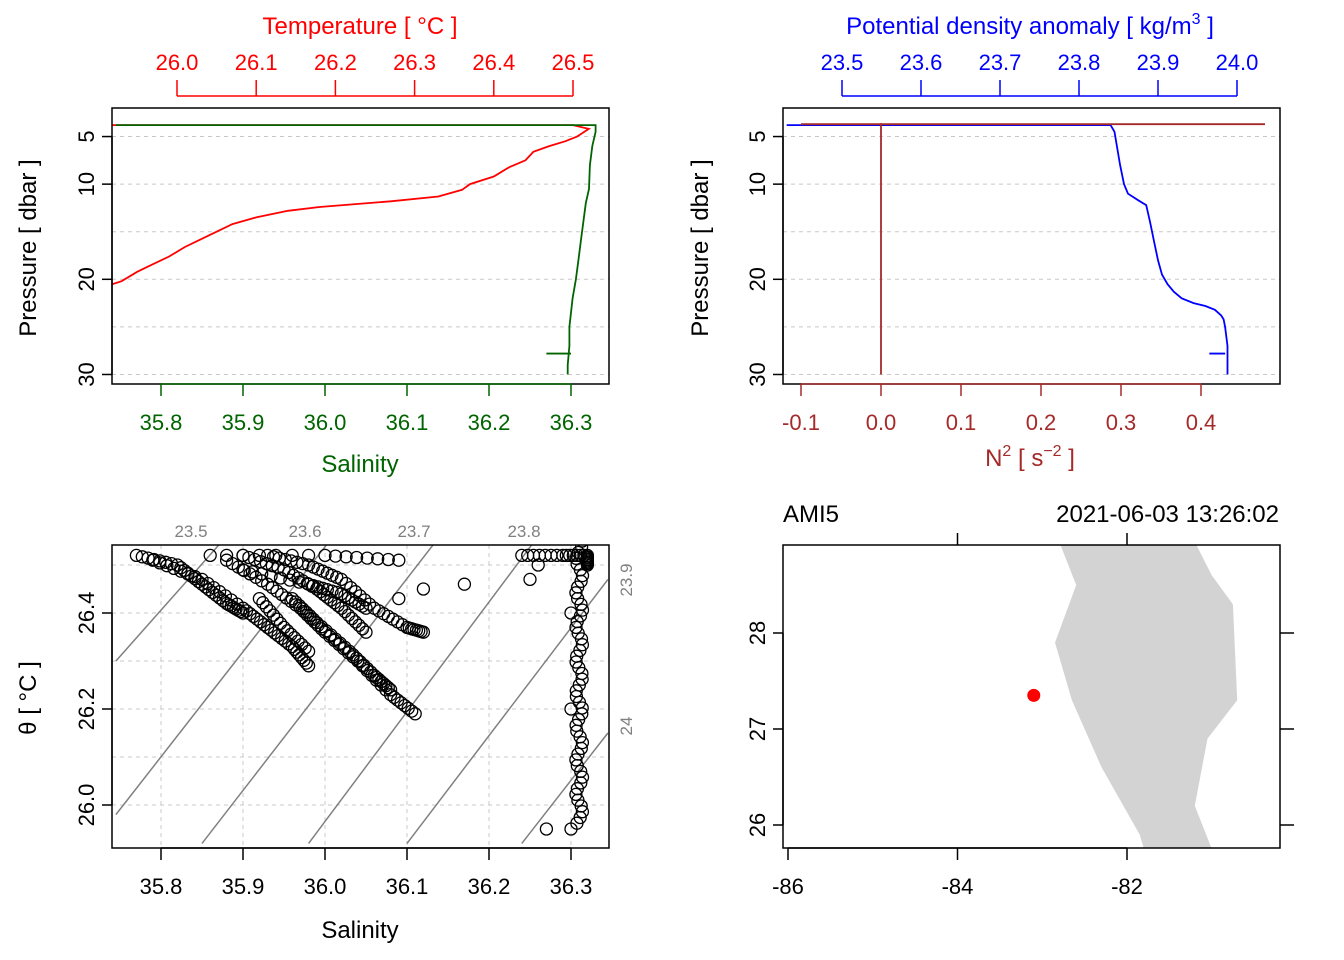 The image size is (1344, 960). Describe the element at coordinates (626, 579) in the screenshot. I see `isopycnal-label-right-0: 23.9` at that location.